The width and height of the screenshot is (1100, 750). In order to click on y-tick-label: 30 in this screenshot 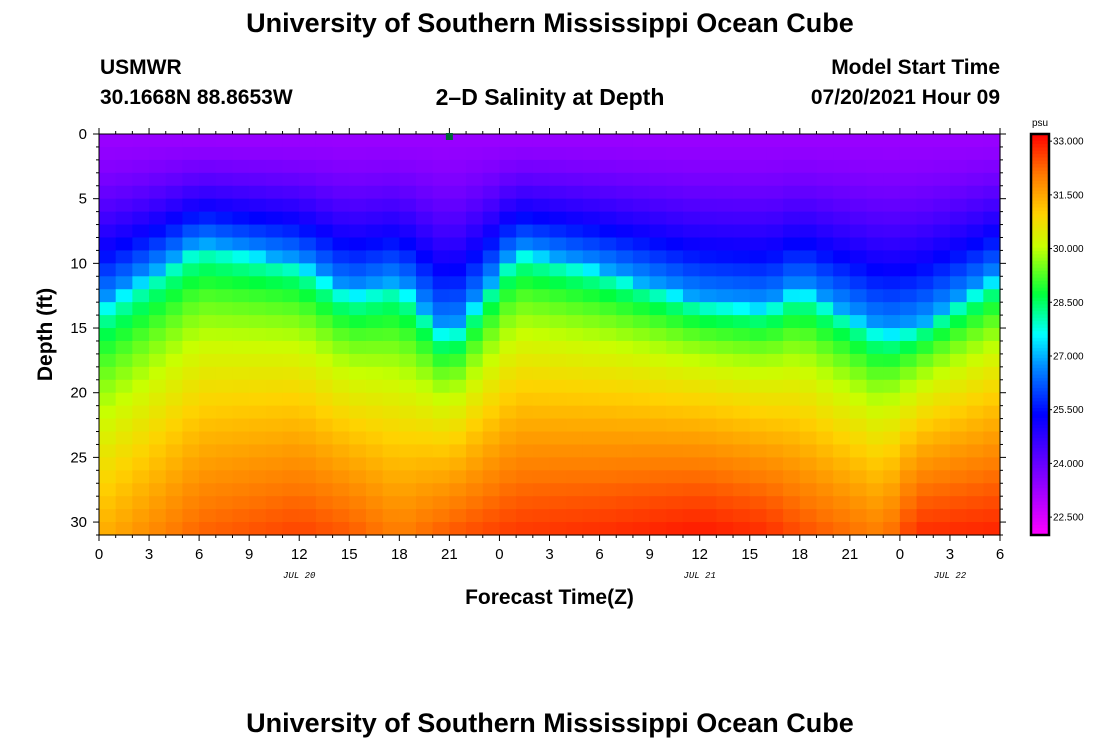, I will do `click(78, 522)`.